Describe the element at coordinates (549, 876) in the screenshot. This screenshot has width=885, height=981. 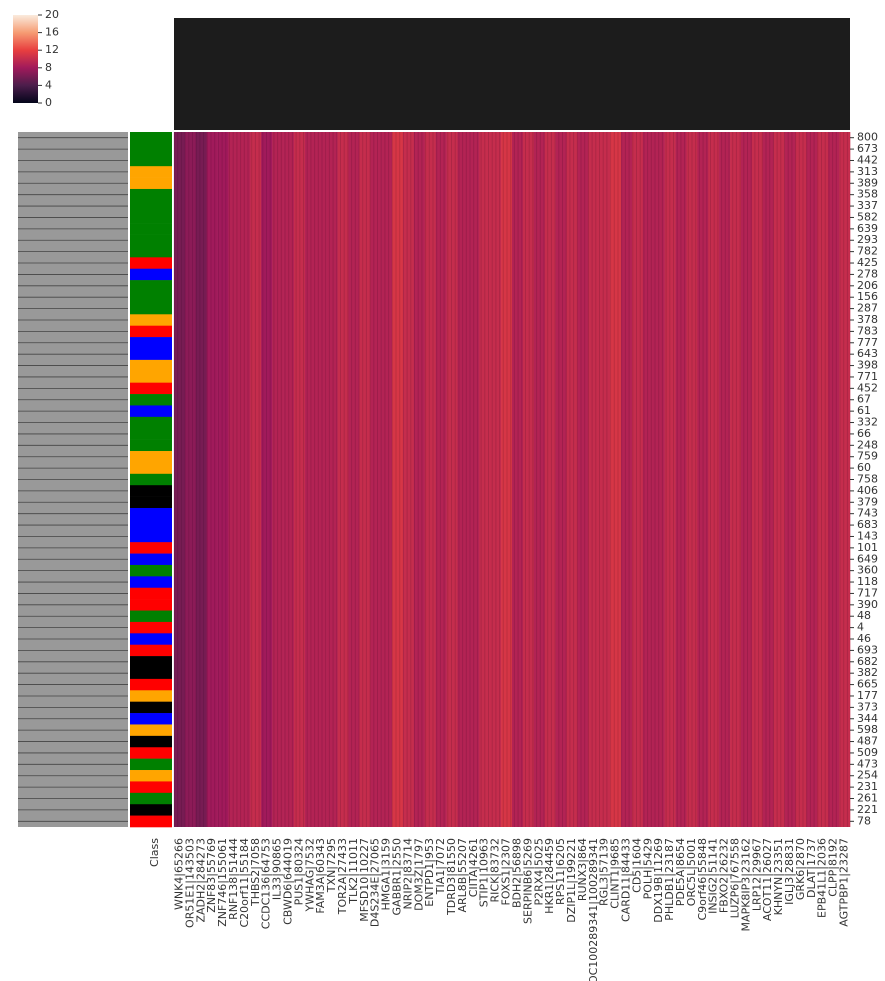
I see `x-tick-label: HKR1|284459` at that location.